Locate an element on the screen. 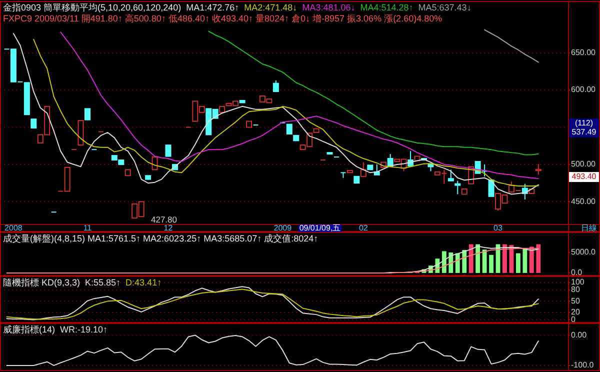  series-label: K:55.85↑ is located at coordinates (103, 282).